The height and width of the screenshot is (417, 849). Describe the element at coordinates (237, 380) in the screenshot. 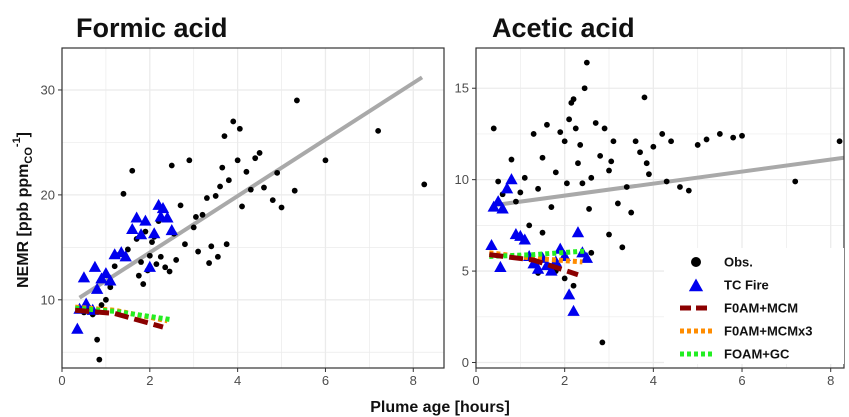

I see `x-tick-label: 4` at that location.